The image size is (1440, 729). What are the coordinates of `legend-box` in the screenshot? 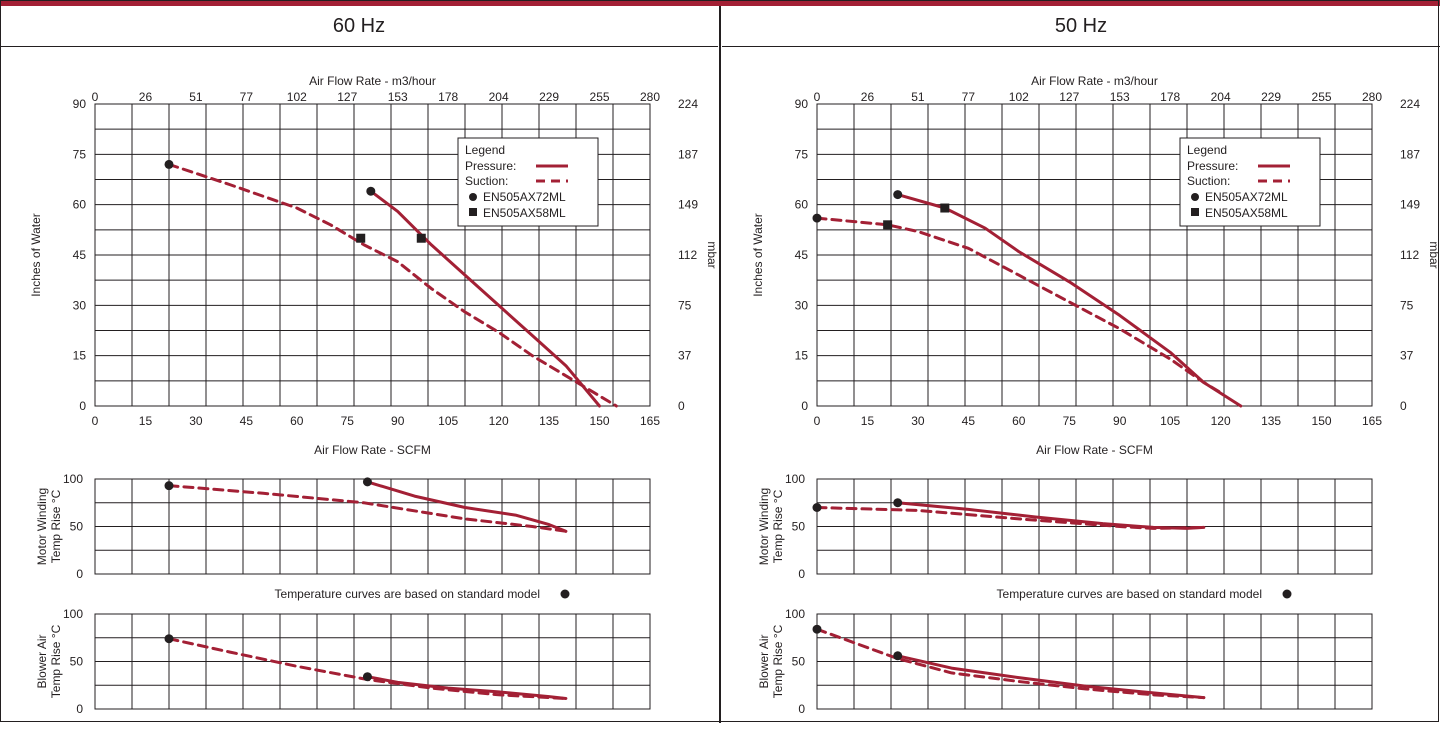 It's located at (1250, 182).